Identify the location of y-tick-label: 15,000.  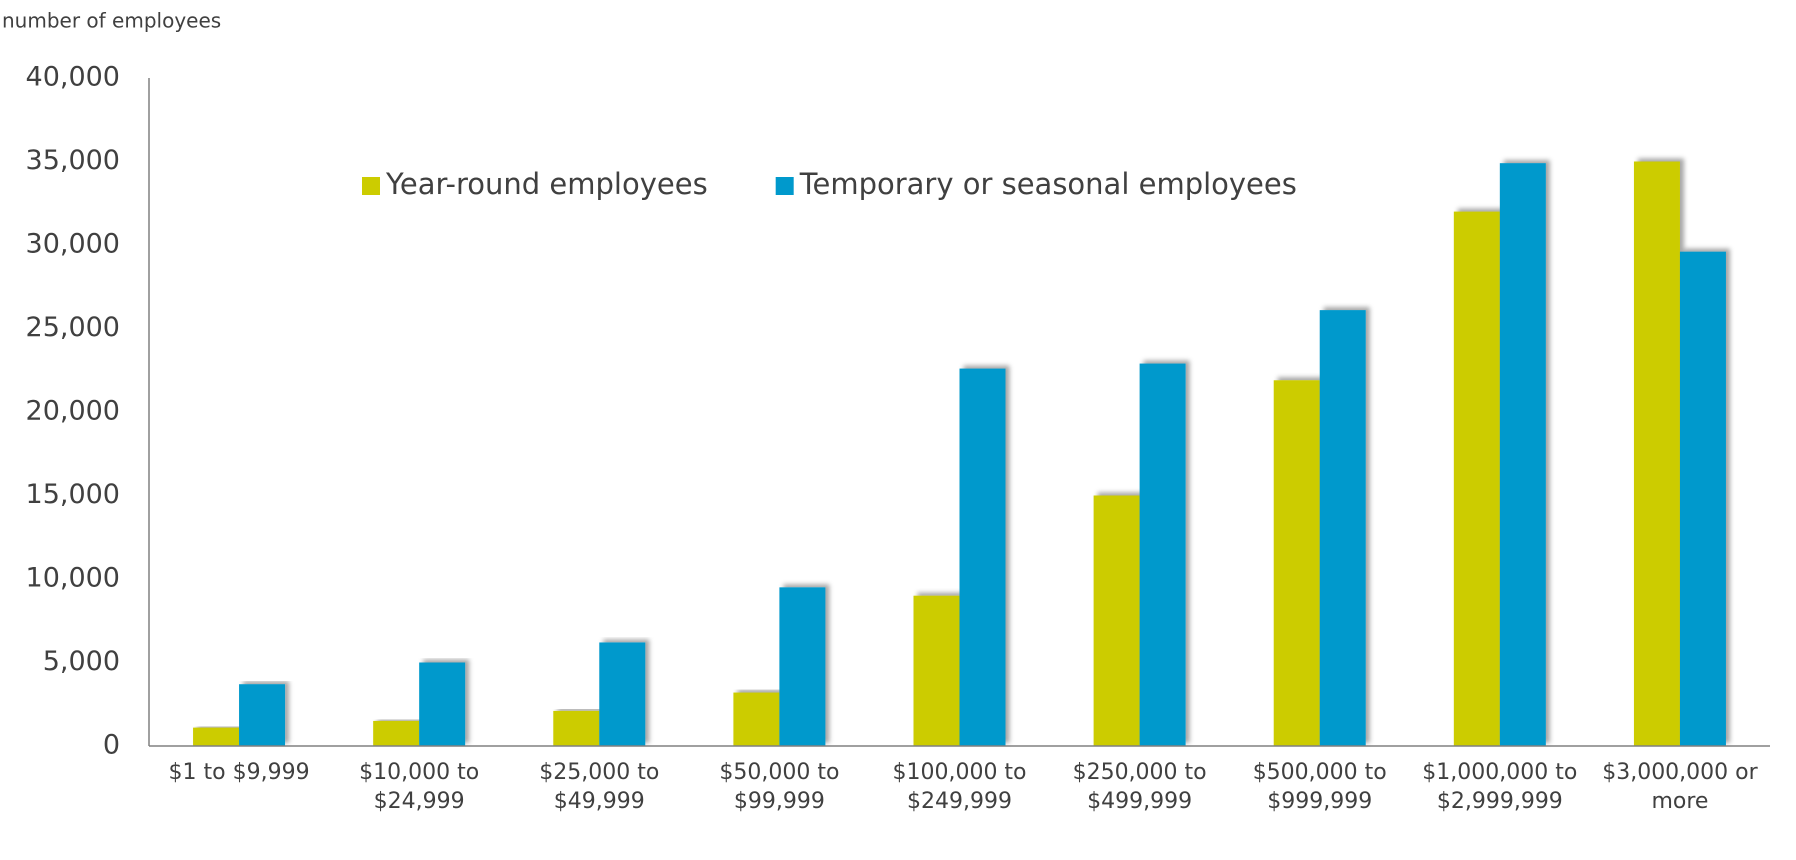
(73, 494).